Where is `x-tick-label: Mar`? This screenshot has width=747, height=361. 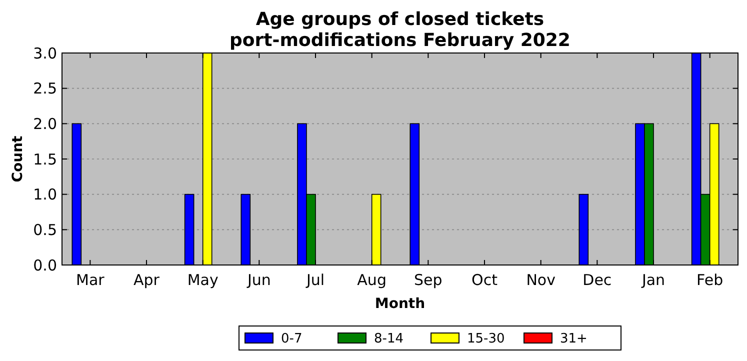 x-tick-label: Mar is located at coordinates (91, 280).